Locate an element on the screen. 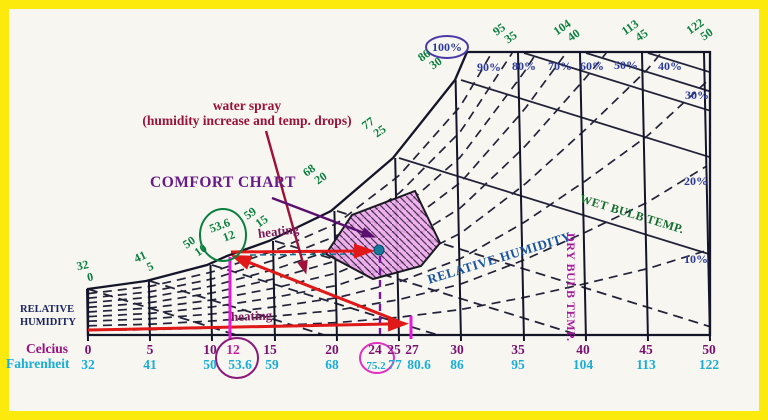 This screenshot has width=768, height=420. svg-text: 53.6 is located at coordinates (219, 225).